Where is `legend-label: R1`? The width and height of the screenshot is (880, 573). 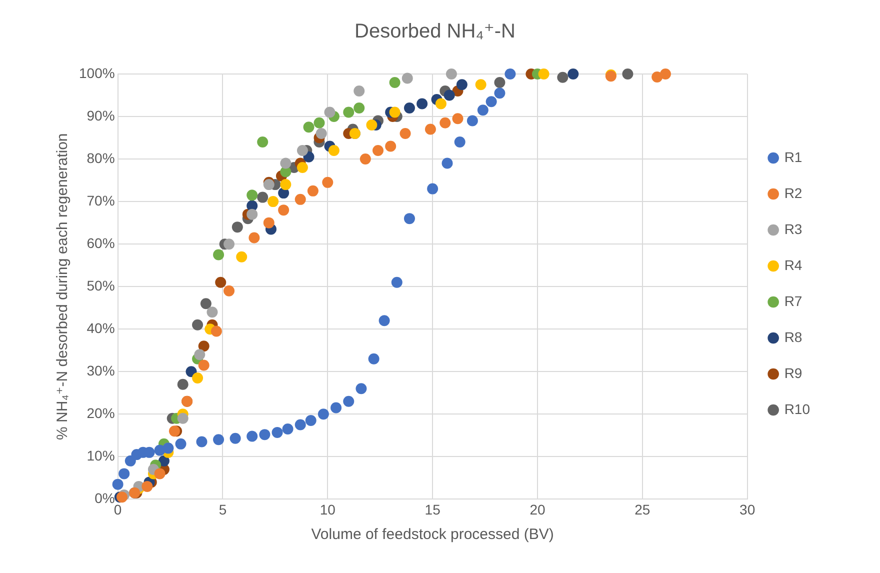 legend-label: R1 is located at coordinates (793, 156).